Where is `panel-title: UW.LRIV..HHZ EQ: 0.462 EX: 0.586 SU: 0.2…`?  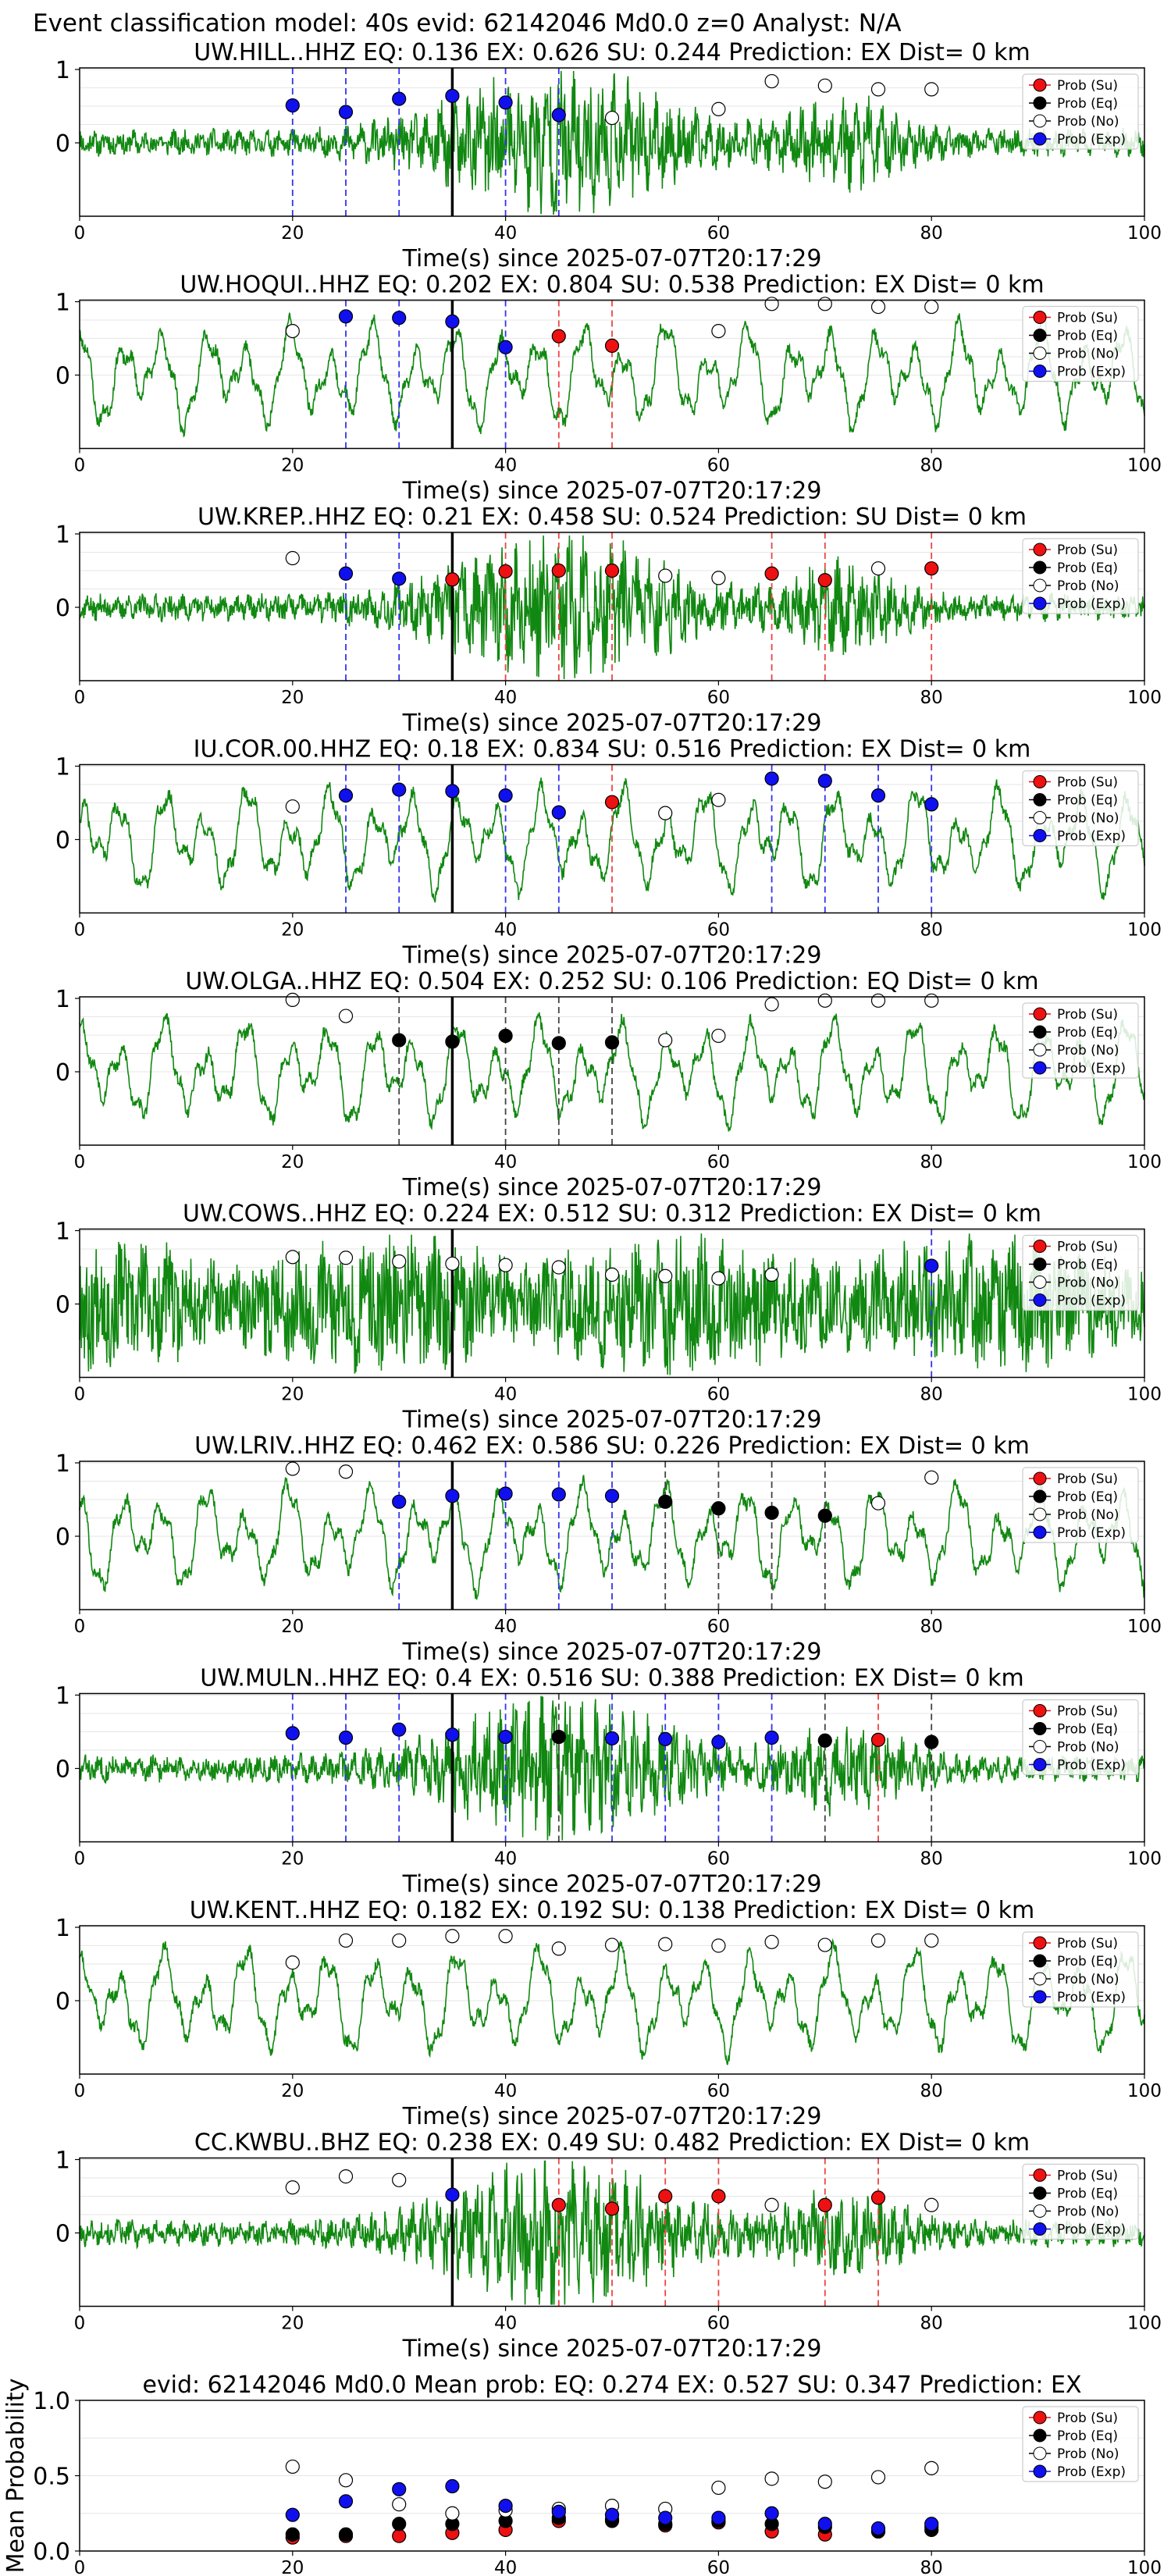 panel-title: UW.LRIV..HHZ EQ: 0.462 EX: 0.586 SU: 0.2… is located at coordinates (612, 1446).